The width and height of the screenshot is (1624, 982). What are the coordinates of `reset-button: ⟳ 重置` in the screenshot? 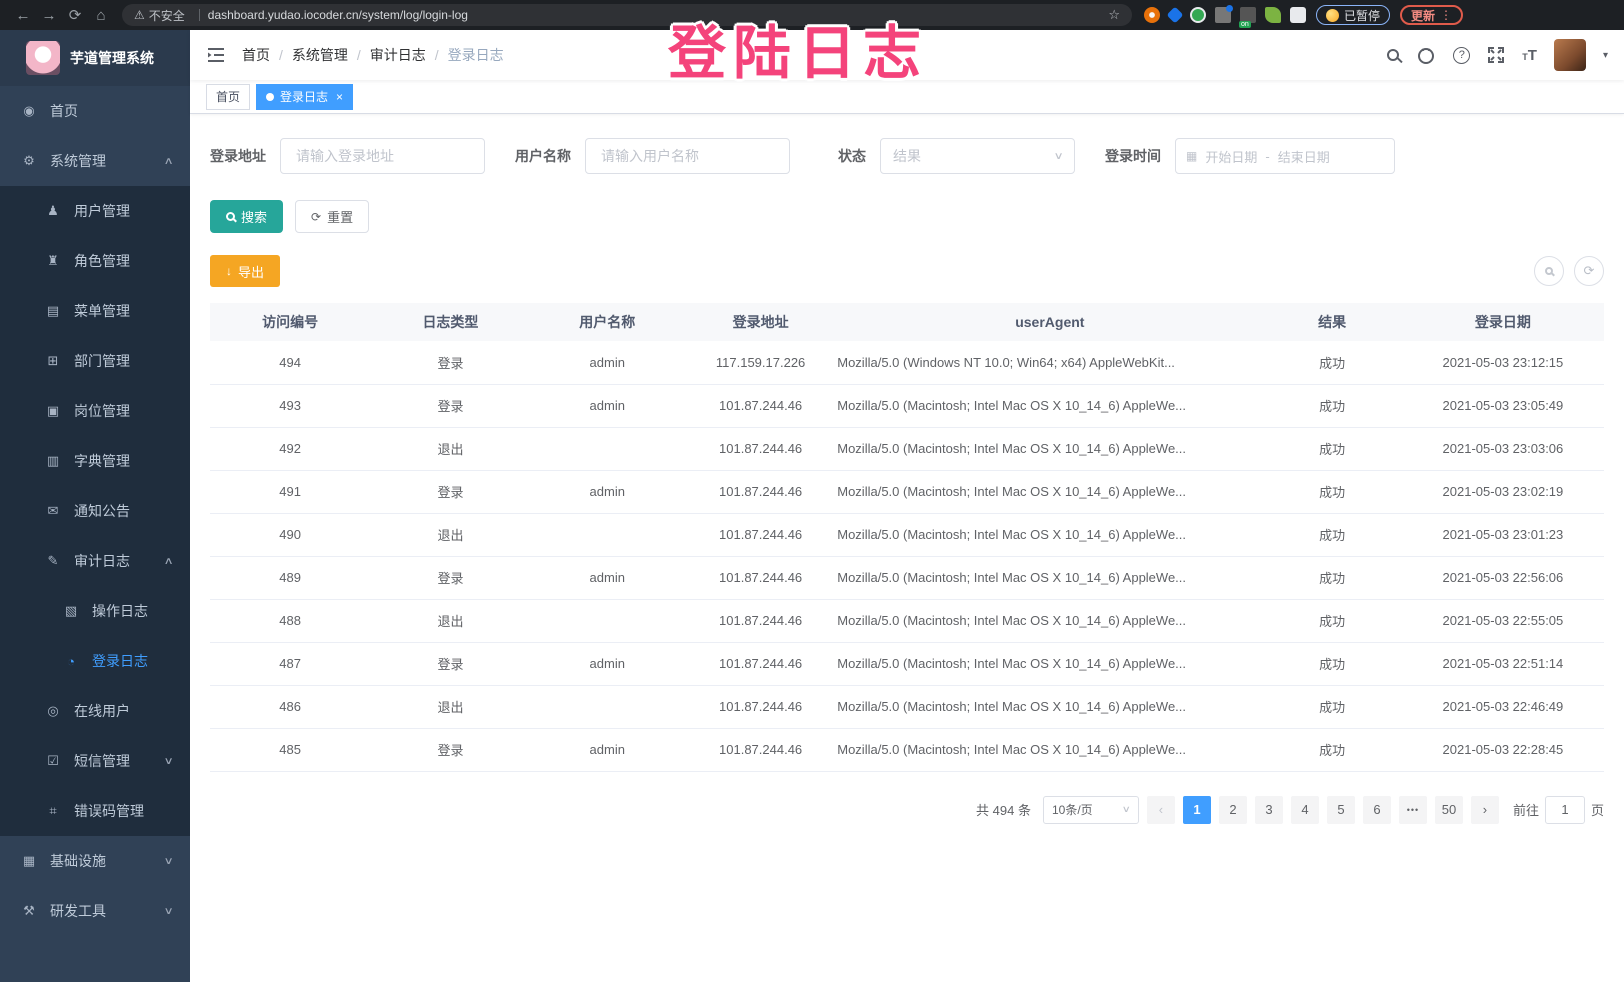 It's located at (332, 216).